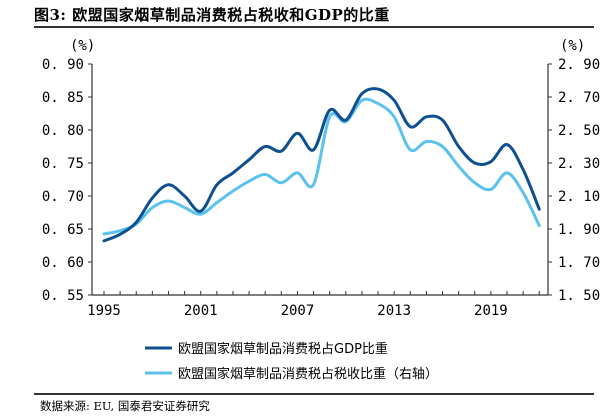  I want to click on x-tick-label: 2001, so click(201, 311).